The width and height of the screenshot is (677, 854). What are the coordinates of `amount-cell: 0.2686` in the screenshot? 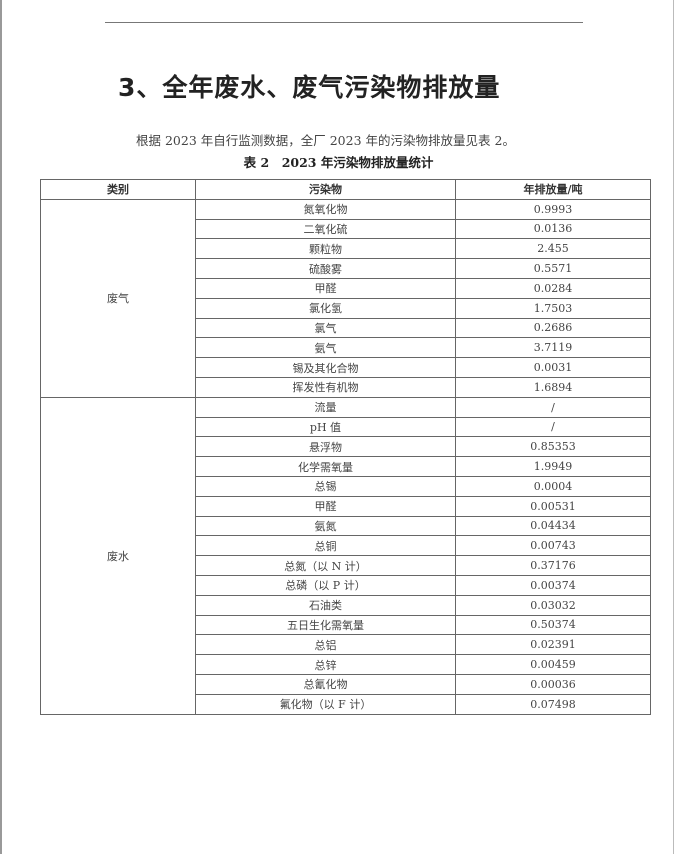 It's located at (553, 328).